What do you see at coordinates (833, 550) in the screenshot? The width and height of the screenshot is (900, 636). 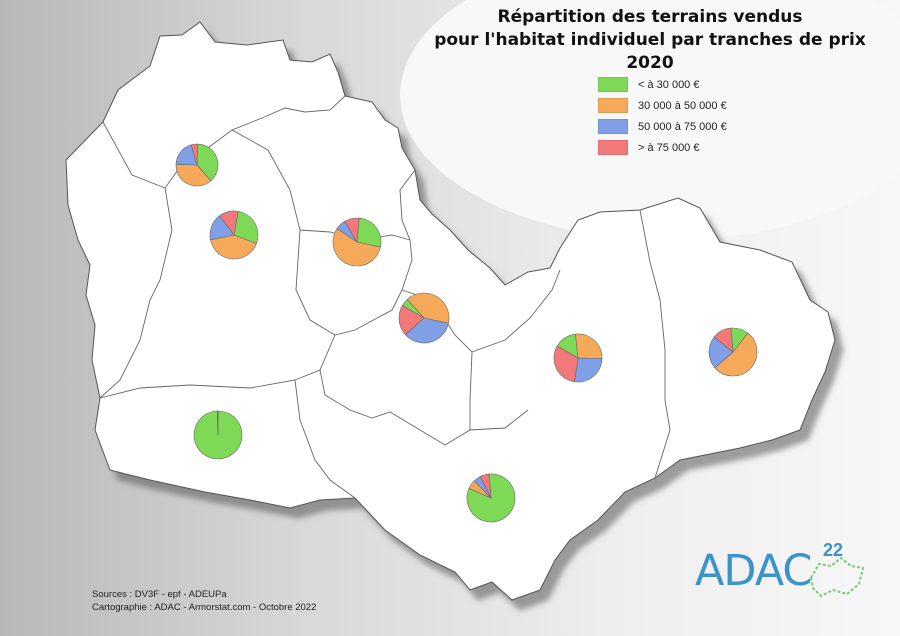 I see `logo-superscript: 22` at bounding box center [833, 550].